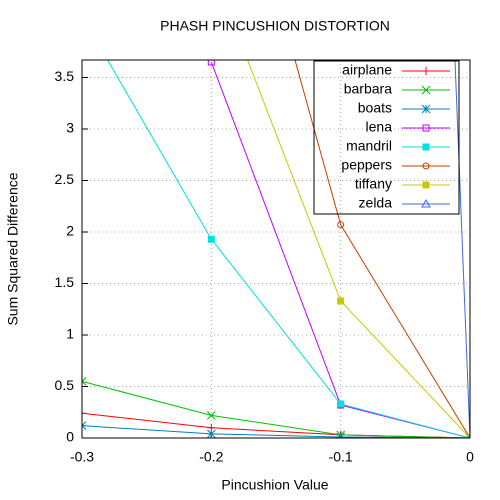  Describe the element at coordinates (13, 248) in the screenshot. I see `y-axis-label: Sum Squared Difference` at that location.